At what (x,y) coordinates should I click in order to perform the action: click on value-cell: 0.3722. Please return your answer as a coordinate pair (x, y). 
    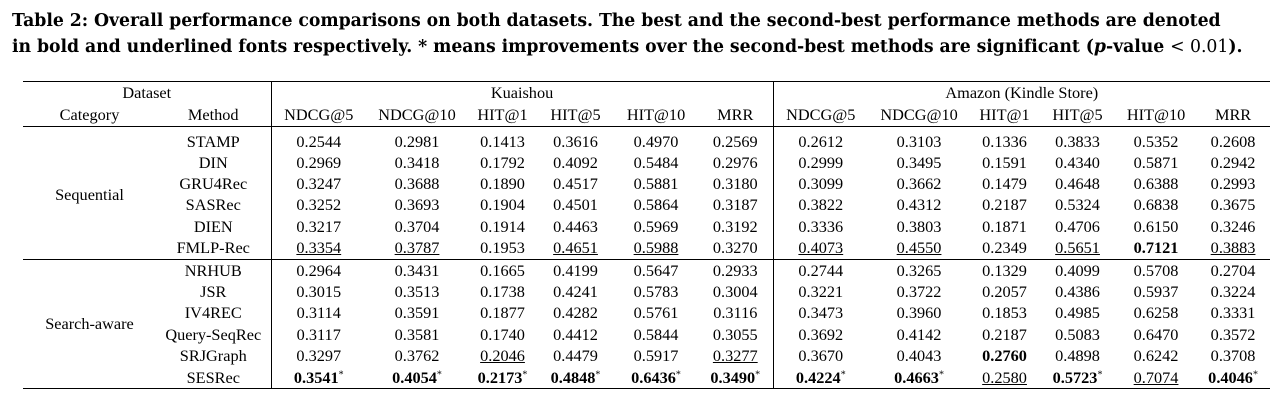
    Looking at the image, I should click on (919, 291).